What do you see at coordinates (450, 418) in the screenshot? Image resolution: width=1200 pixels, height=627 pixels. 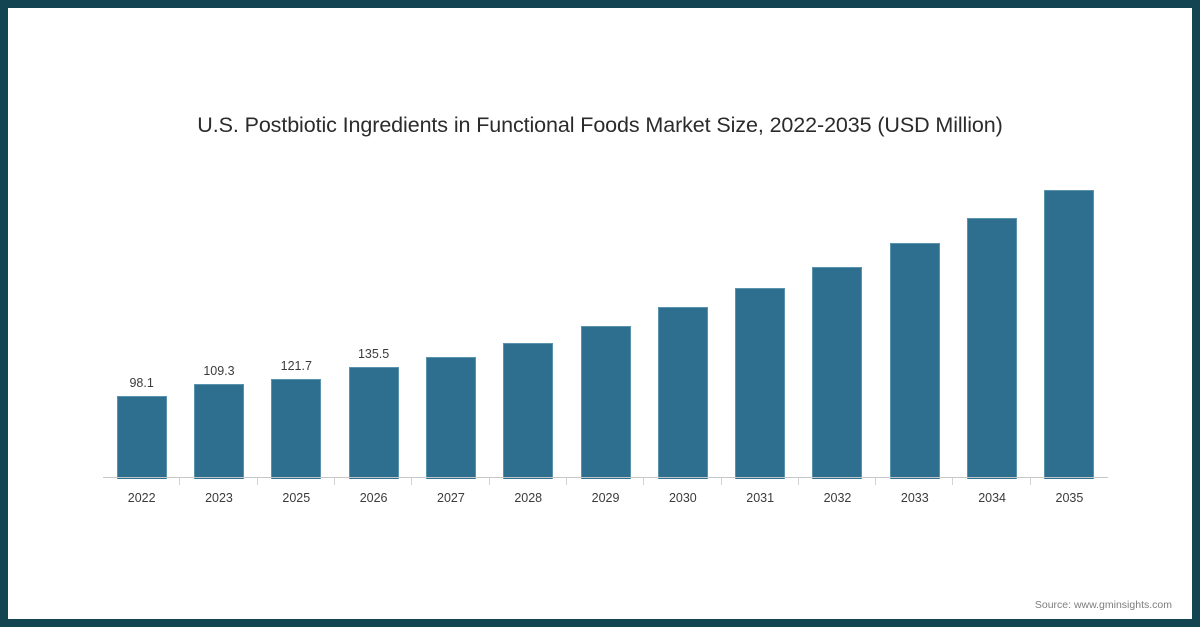 I see `bar-2027` at bounding box center [450, 418].